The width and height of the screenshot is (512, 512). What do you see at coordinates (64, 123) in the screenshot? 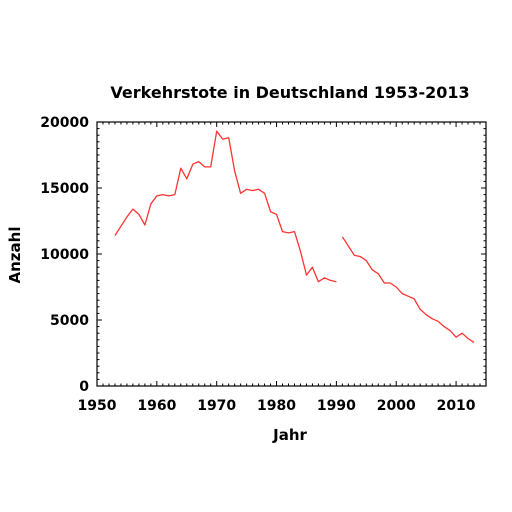
I see `y-tick-label: 20000` at bounding box center [64, 123].